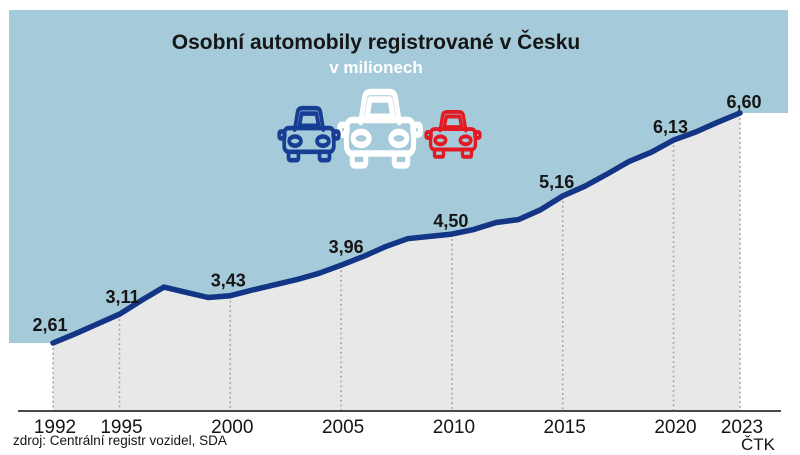 This screenshot has width=800, height=455. Describe the element at coordinates (454, 427) in the screenshot. I see `year-label-2010: 2010` at that location.